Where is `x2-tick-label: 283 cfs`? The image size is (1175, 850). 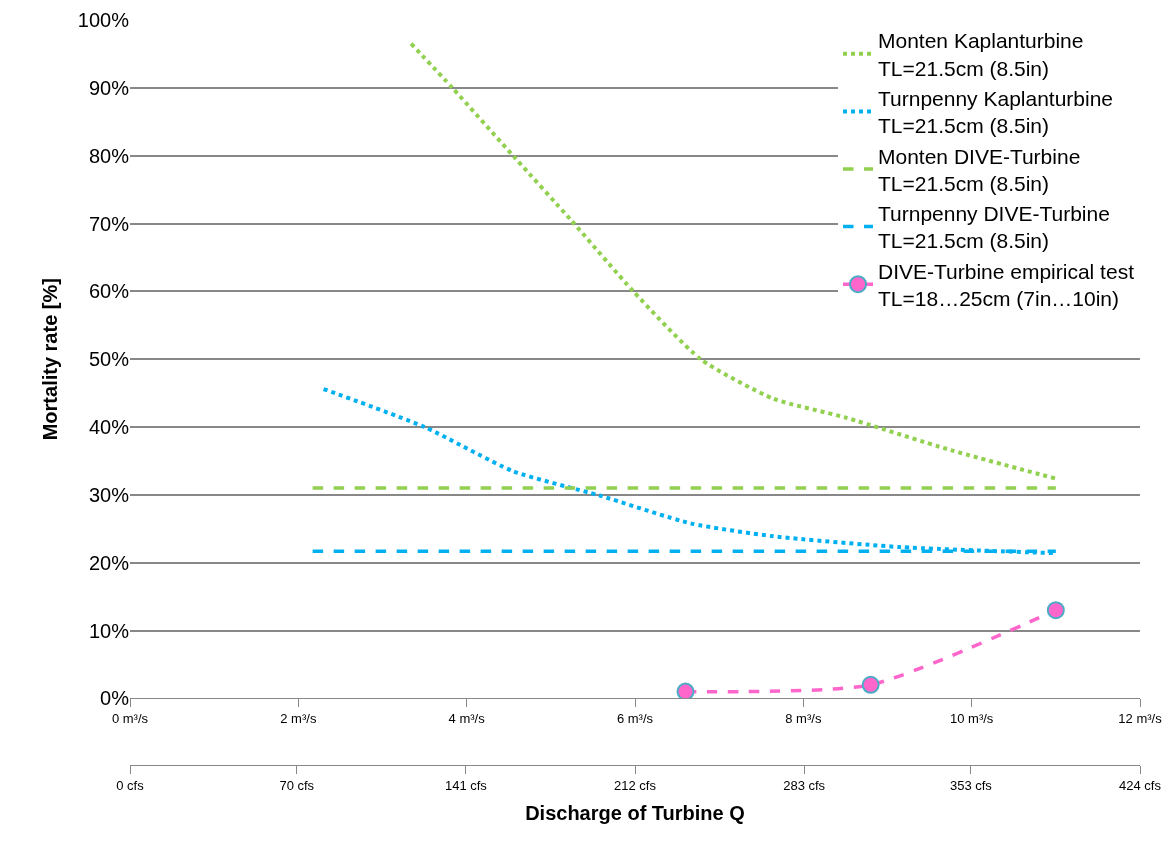
x2-tick-label: 283 cfs is located at coordinates (804, 785).